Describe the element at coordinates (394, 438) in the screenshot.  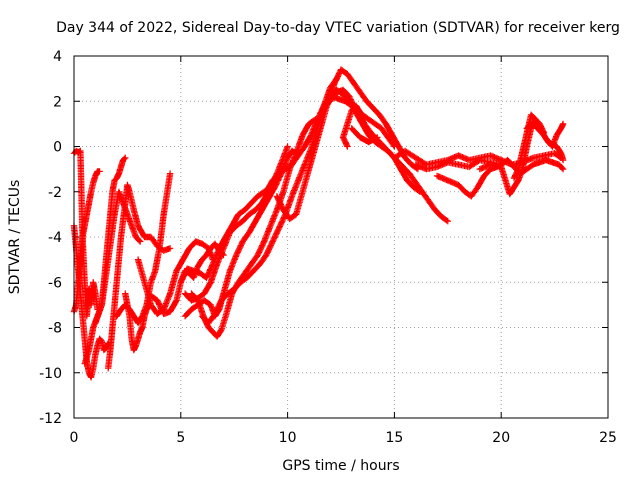
I see `x-tick-label-3: 15` at that location.